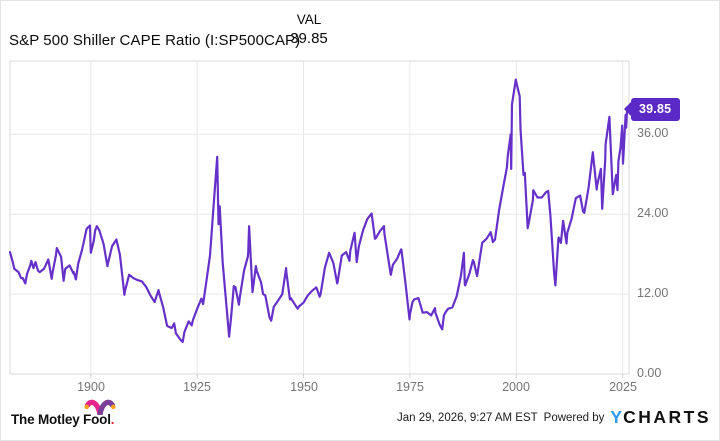  I want to click on current-value-tag: 39.85, so click(656, 109).